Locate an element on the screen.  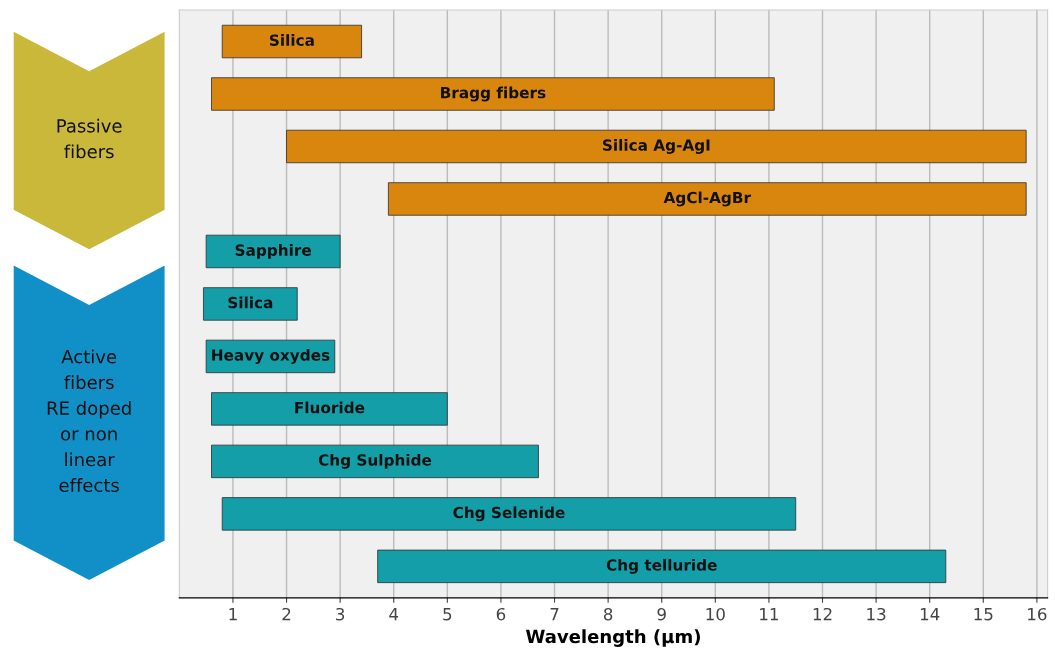
x-tick-label: 4 is located at coordinates (394, 614).